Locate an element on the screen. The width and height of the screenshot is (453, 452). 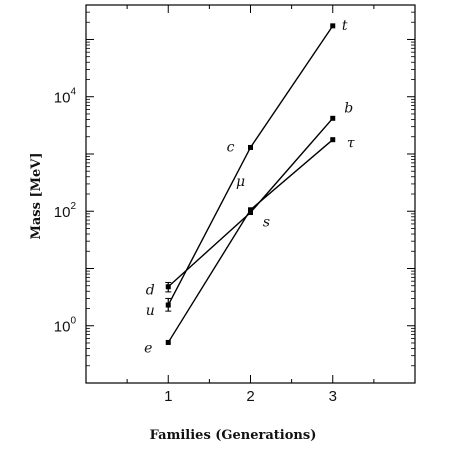
y-tick-label: 10⁰ is located at coordinates (65, 326).